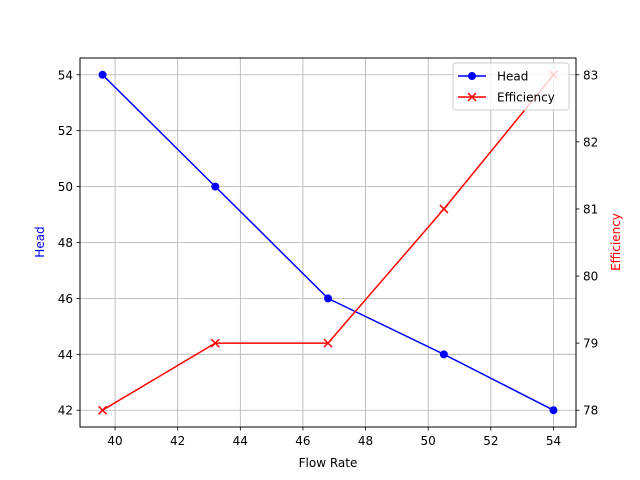 The image size is (640, 480). Describe the element at coordinates (472, 97) in the screenshot. I see `x-marker-icon` at that location.